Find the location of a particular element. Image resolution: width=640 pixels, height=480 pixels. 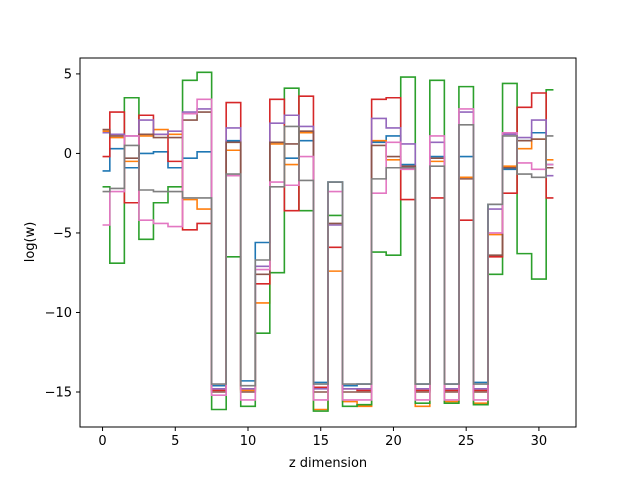

y-tick-label: −15 is located at coordinates (58, 393).